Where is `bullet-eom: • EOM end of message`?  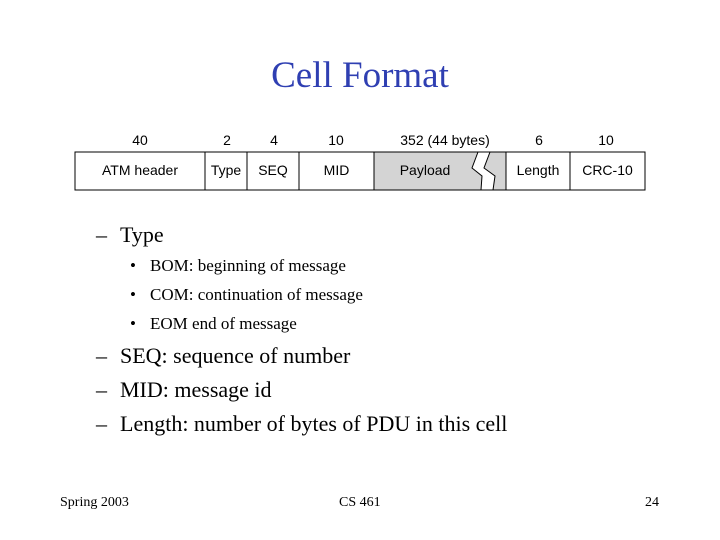
bullet-eom: • EOM end of message is located at coordinates (213, 324).